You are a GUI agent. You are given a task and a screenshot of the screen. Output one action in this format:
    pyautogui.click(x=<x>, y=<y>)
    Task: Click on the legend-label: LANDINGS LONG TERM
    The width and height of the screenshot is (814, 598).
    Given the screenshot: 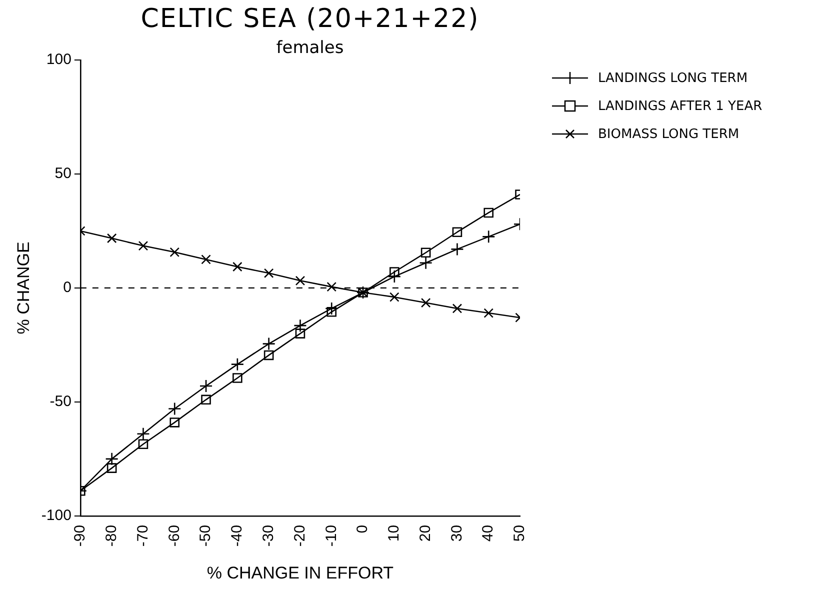 What is the action you would take?
    pyautogui.click(x=673, y=78)
    